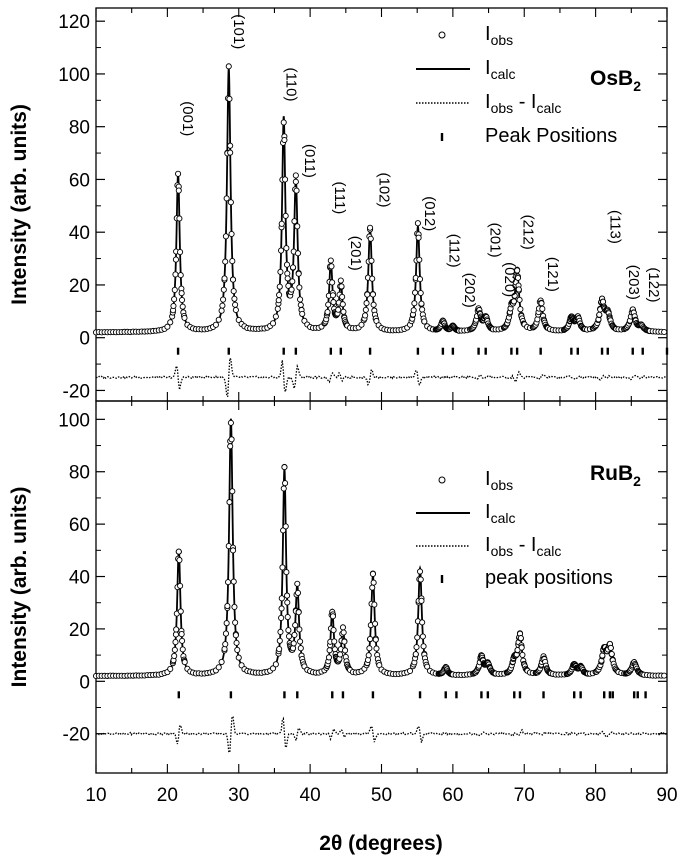  Describe the element at coordinates (469, 290) in the screenshot. I see `hkl-label: (202)` at that location.